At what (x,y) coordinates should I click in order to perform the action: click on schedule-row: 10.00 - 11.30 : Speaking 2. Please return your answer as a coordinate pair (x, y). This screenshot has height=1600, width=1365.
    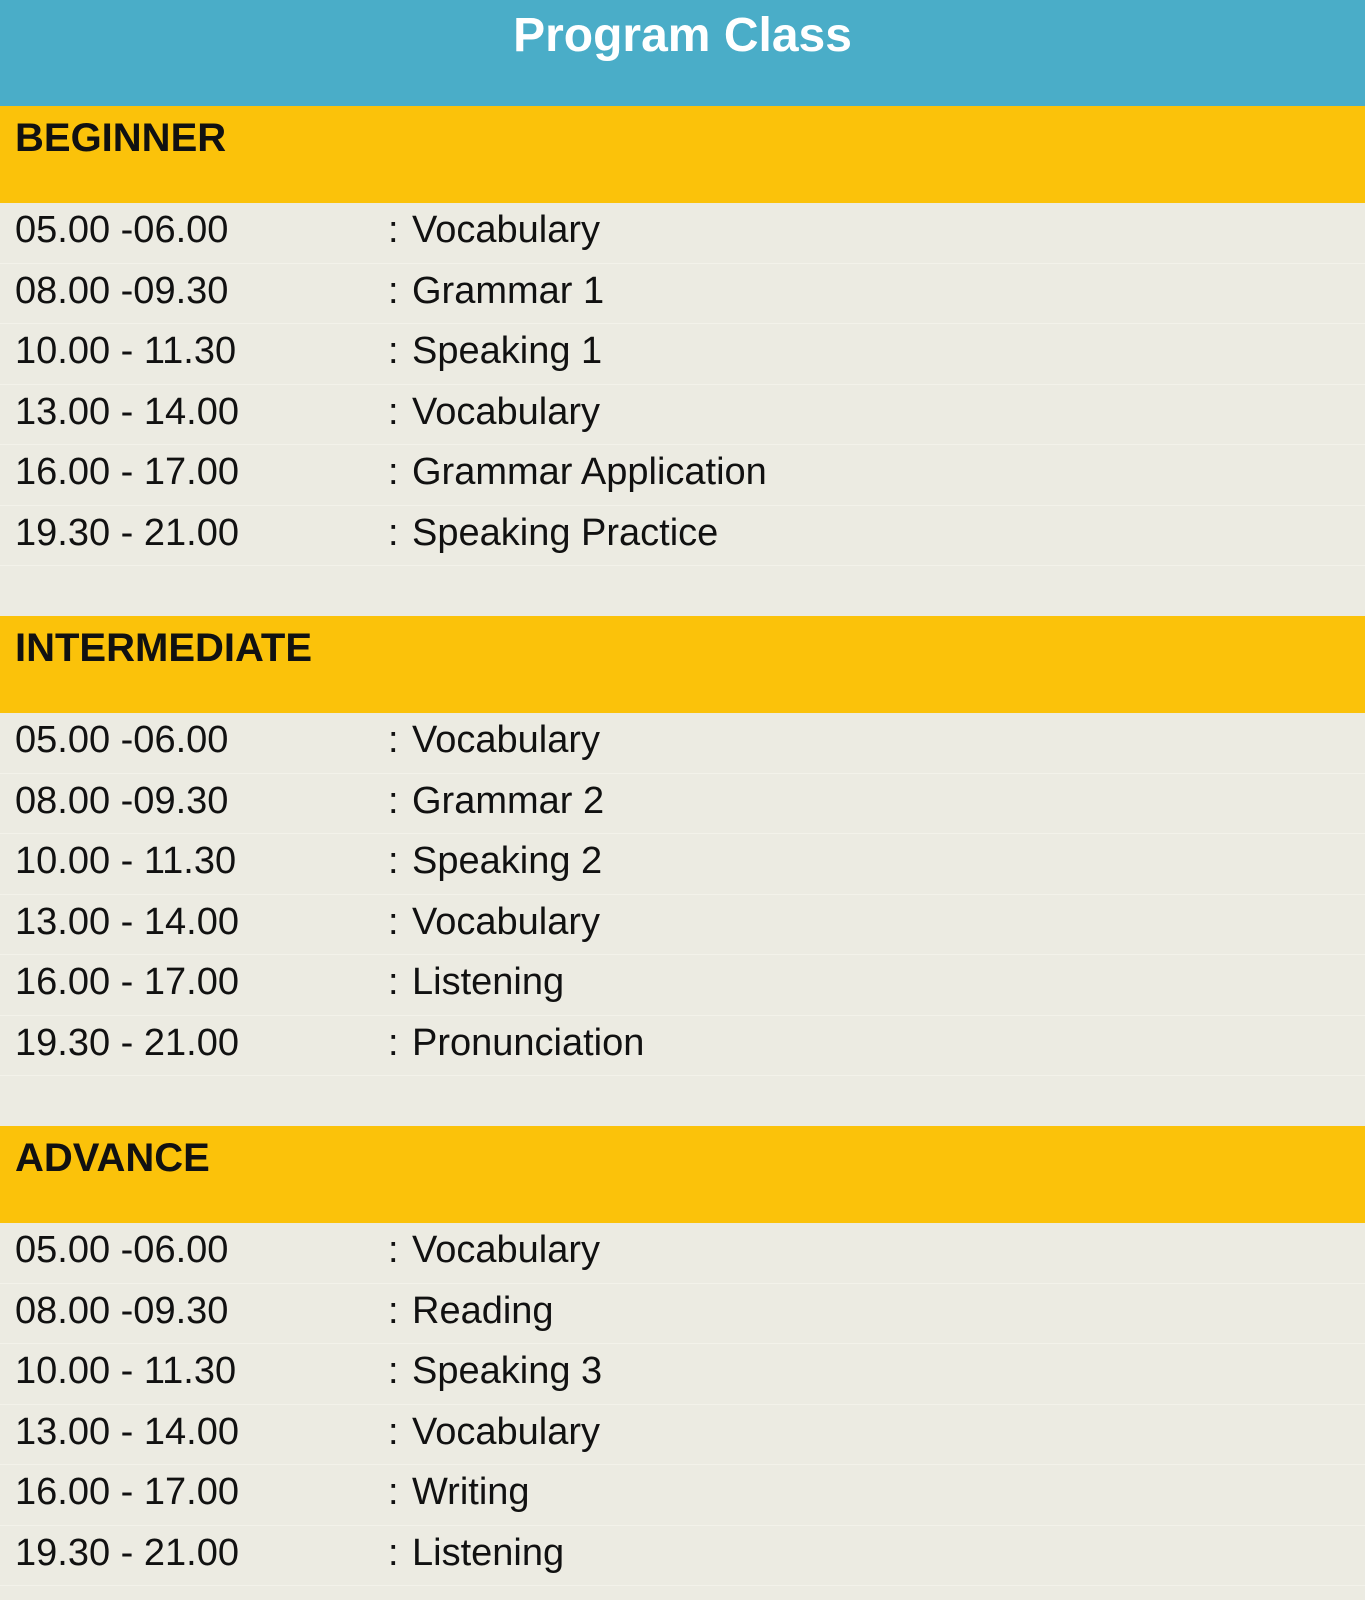
    Looking at the image, I should click on (682, 864).